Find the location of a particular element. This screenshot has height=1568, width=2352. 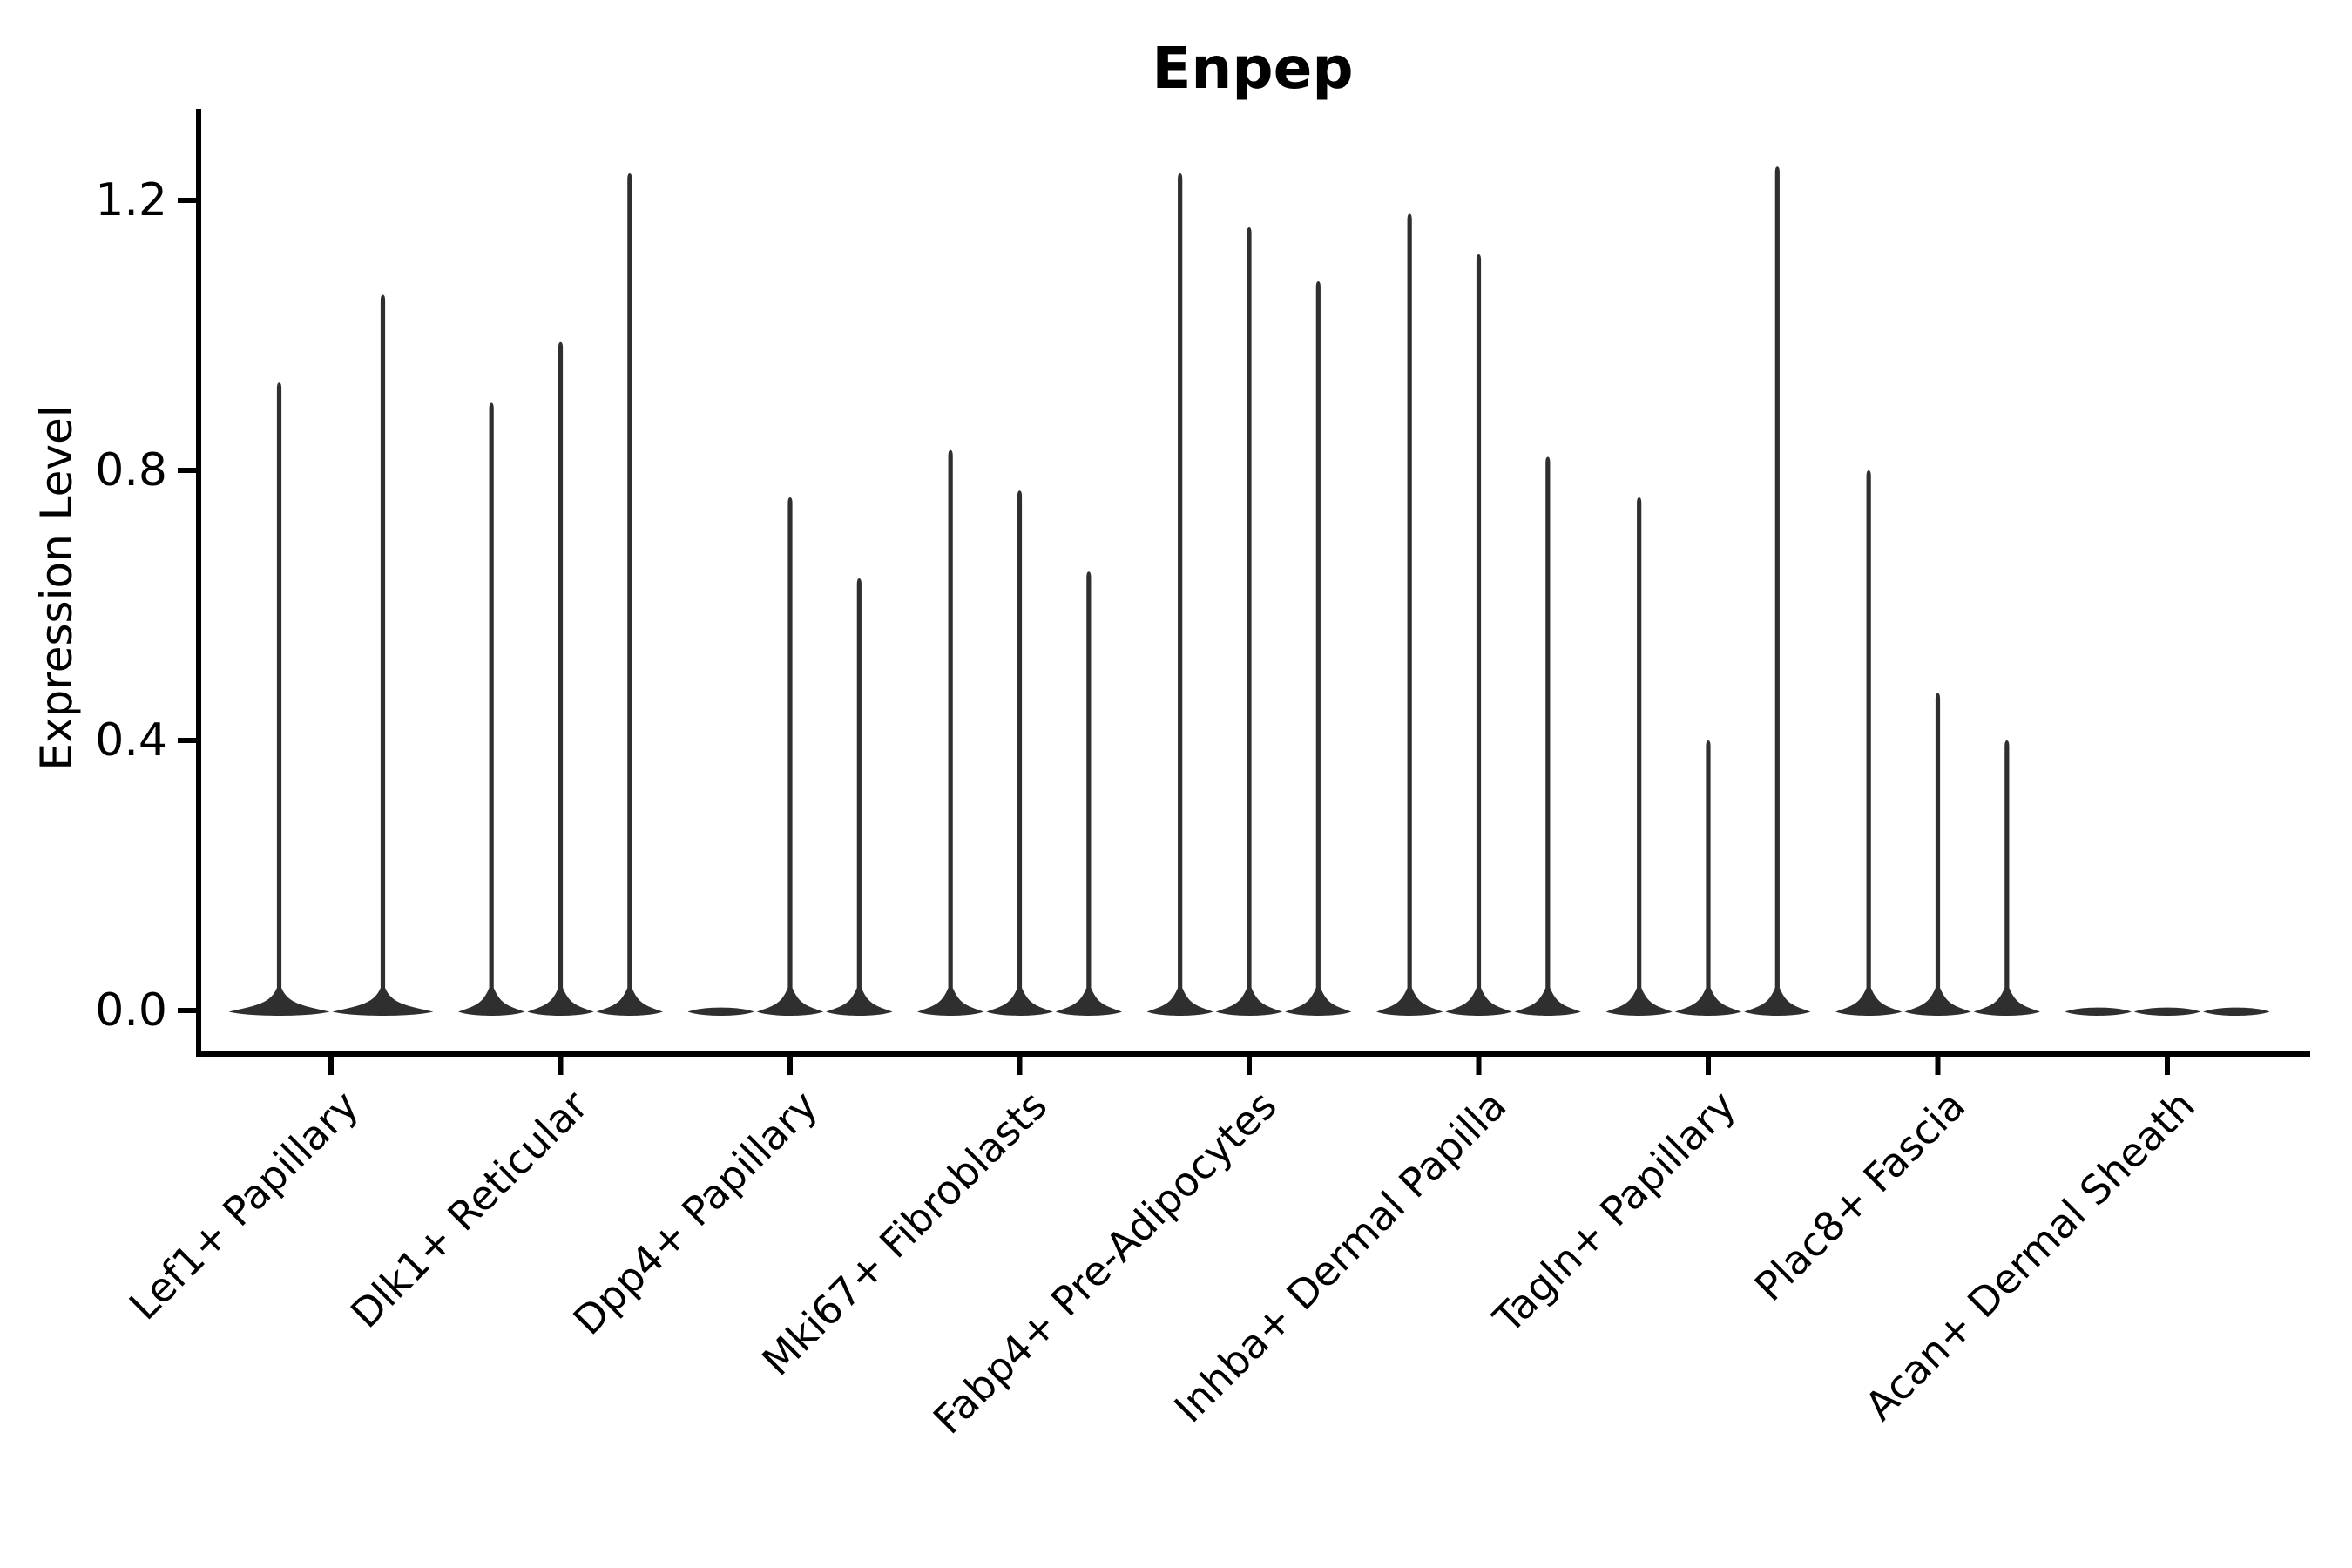

y-tick-label: 0.0 is located at coordinates (131, 1011).